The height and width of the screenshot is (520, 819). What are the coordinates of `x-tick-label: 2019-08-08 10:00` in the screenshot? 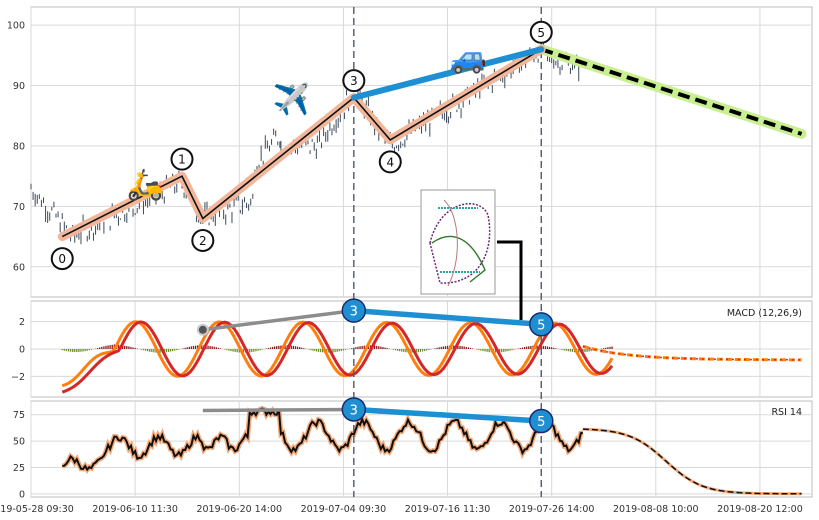 It's located at (656, 509).